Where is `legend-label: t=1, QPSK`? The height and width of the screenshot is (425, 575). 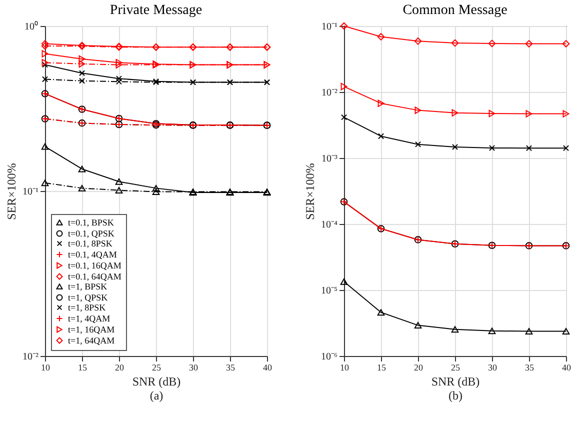 legend-label: t=1, QPSK is located at coordinates (88, 297).